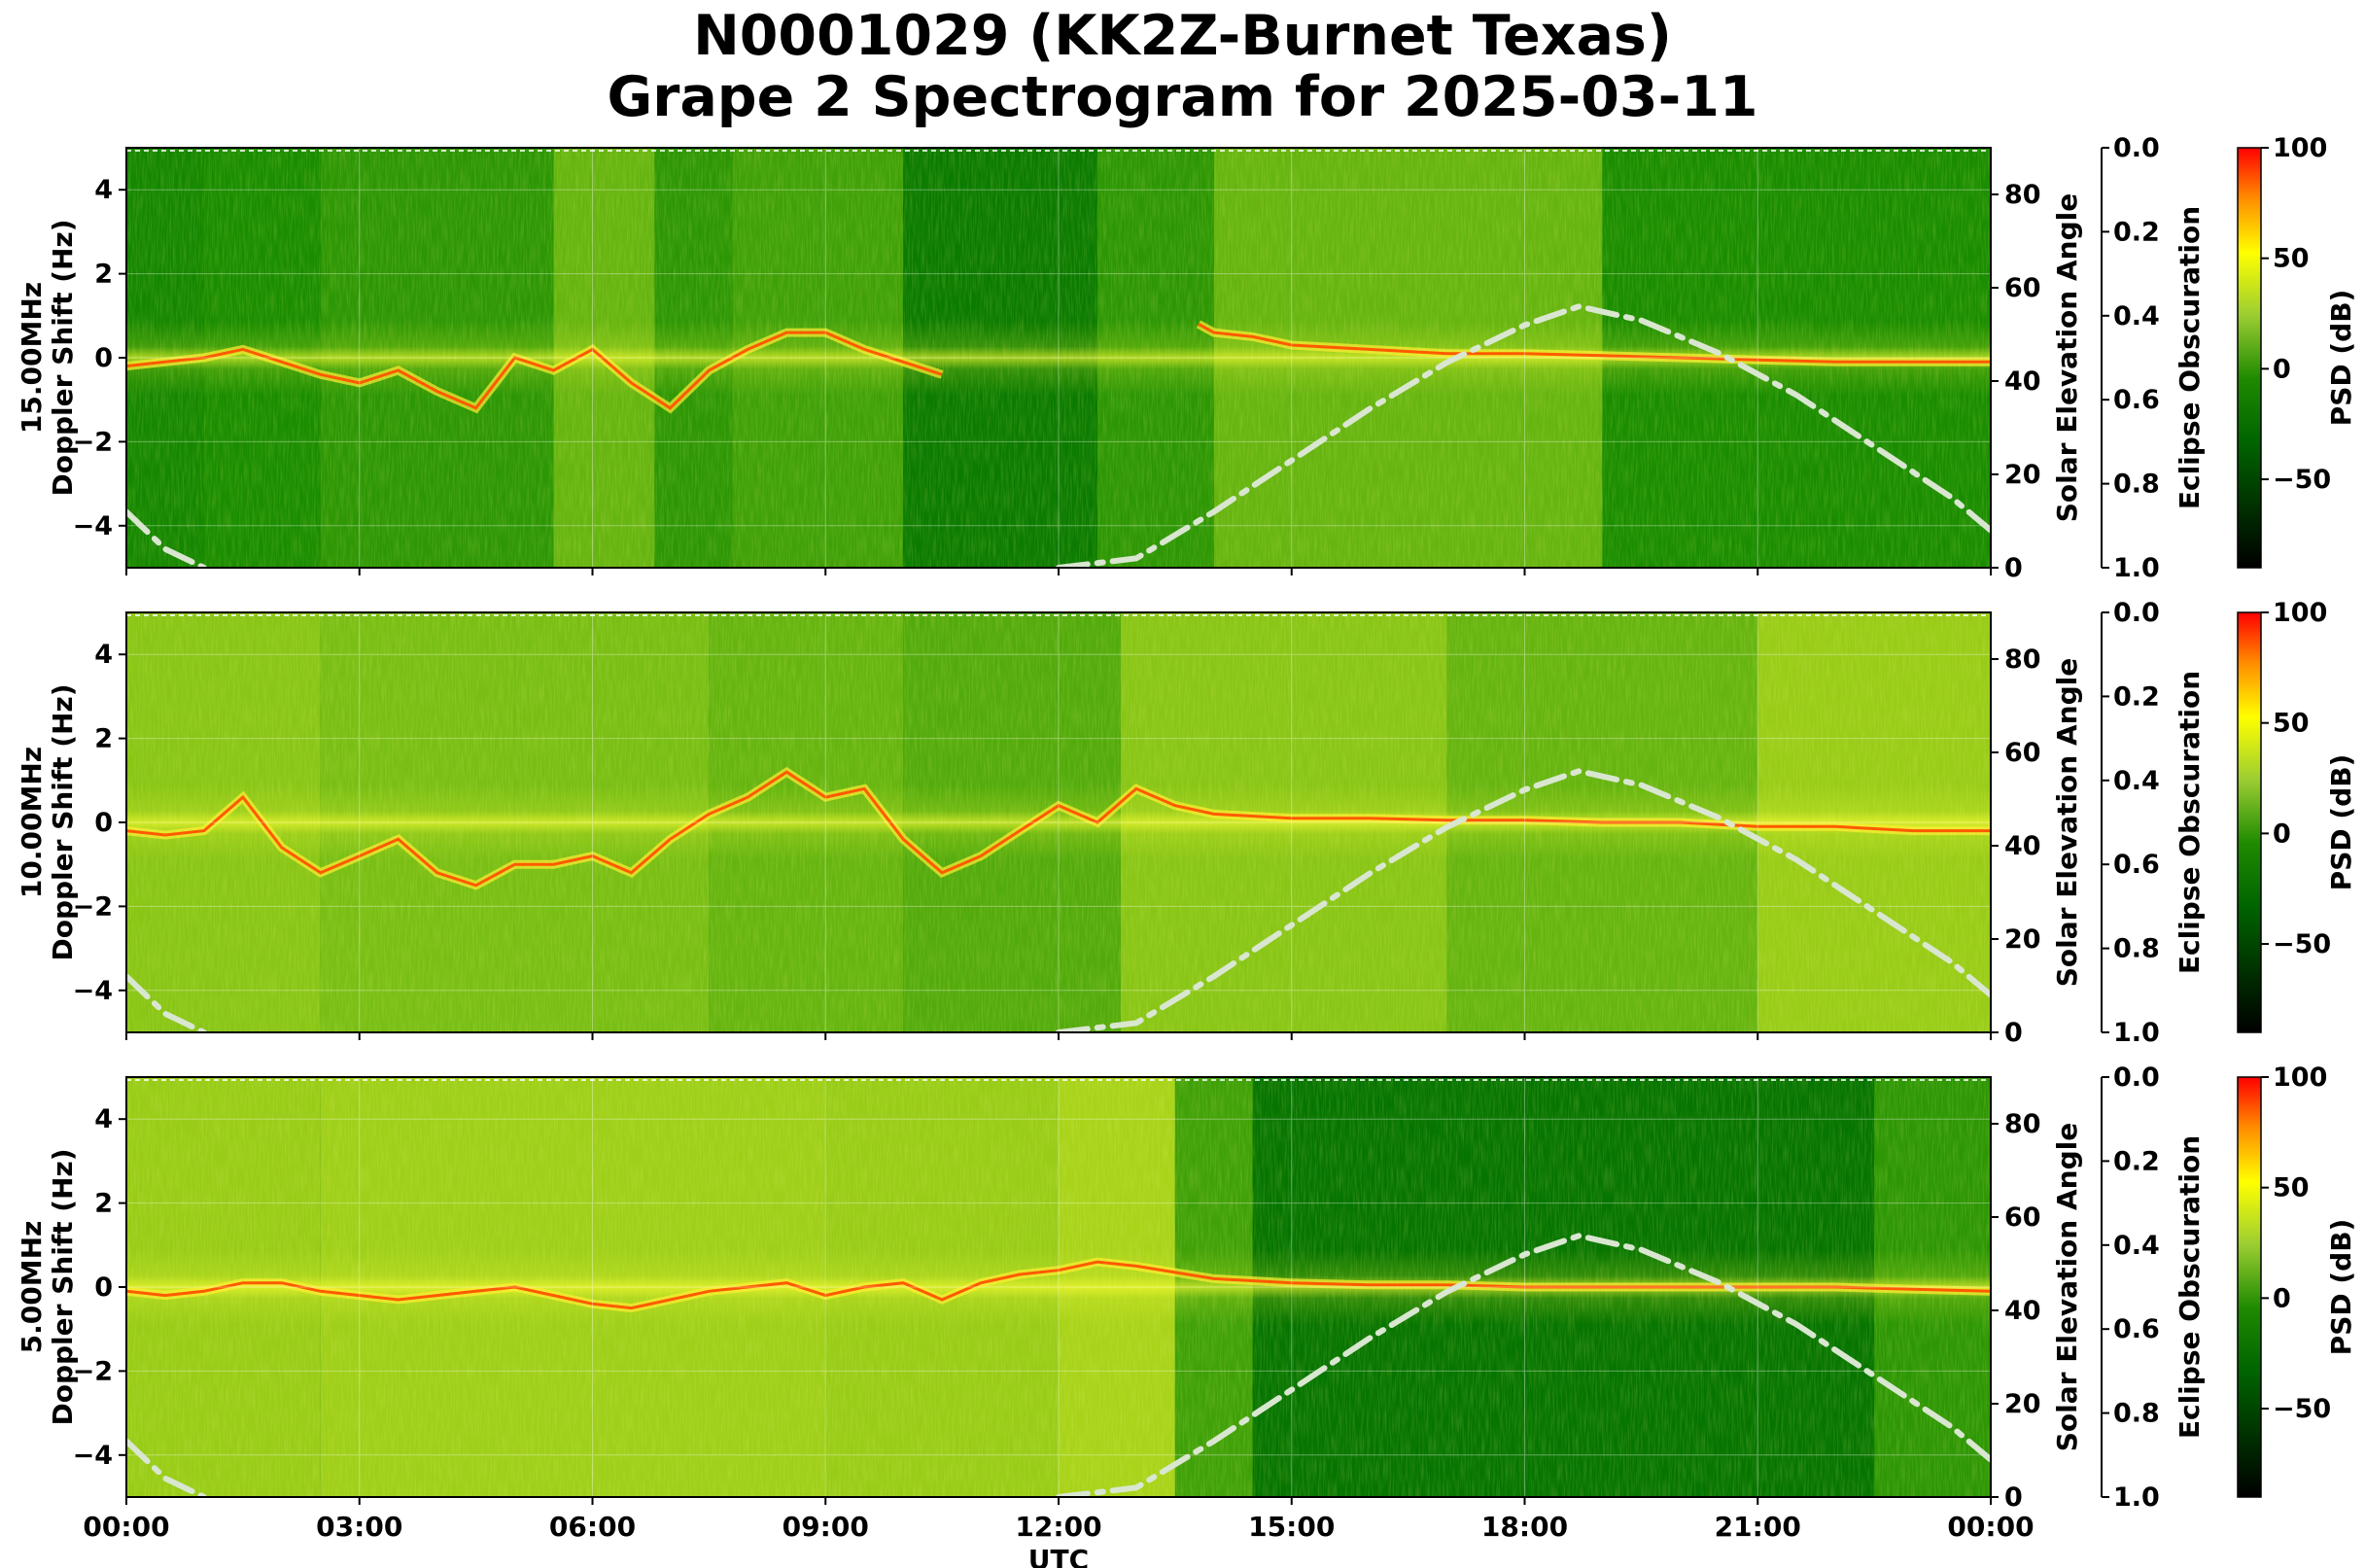  Describe the element at coordinates (32, 822) in the screenshot. I see `y-axis-label-frequency: 10.00MHz` at that location.